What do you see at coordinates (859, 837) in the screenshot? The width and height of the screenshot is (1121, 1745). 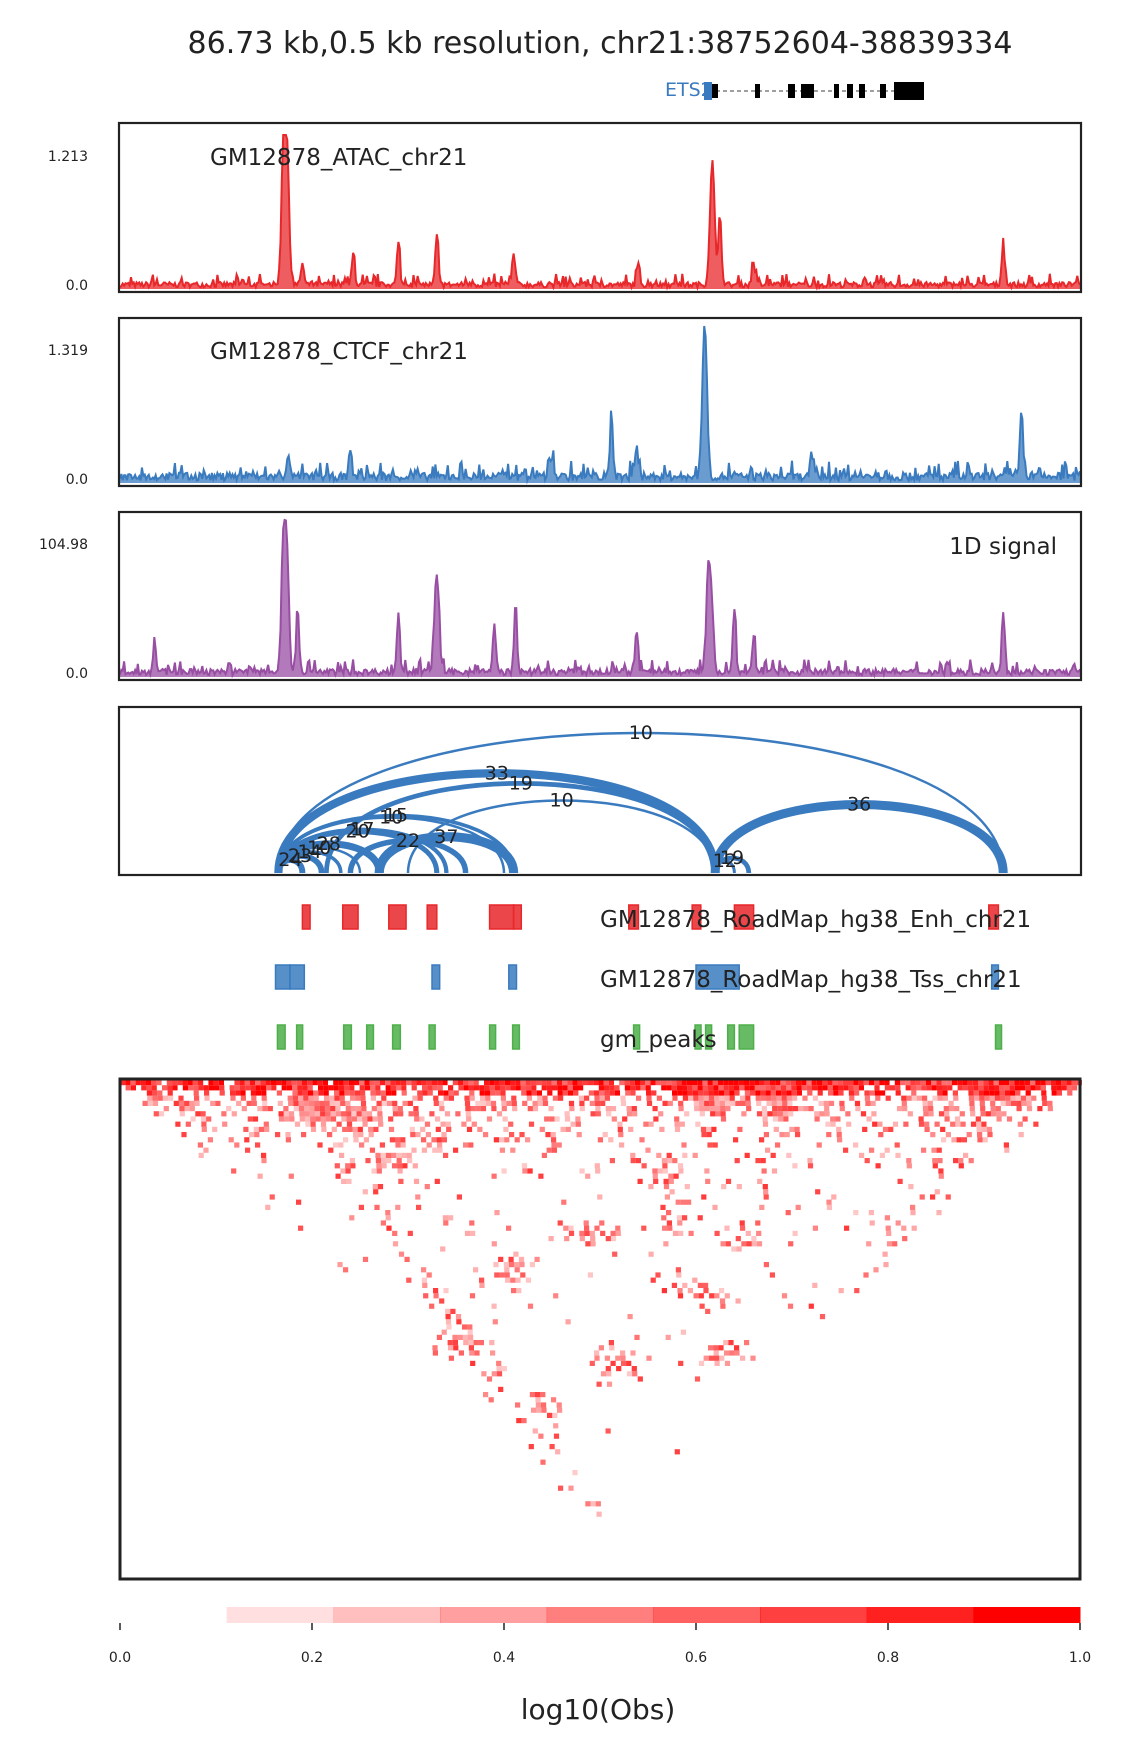 I see `loop-arc` at bounding box center [859, 837].